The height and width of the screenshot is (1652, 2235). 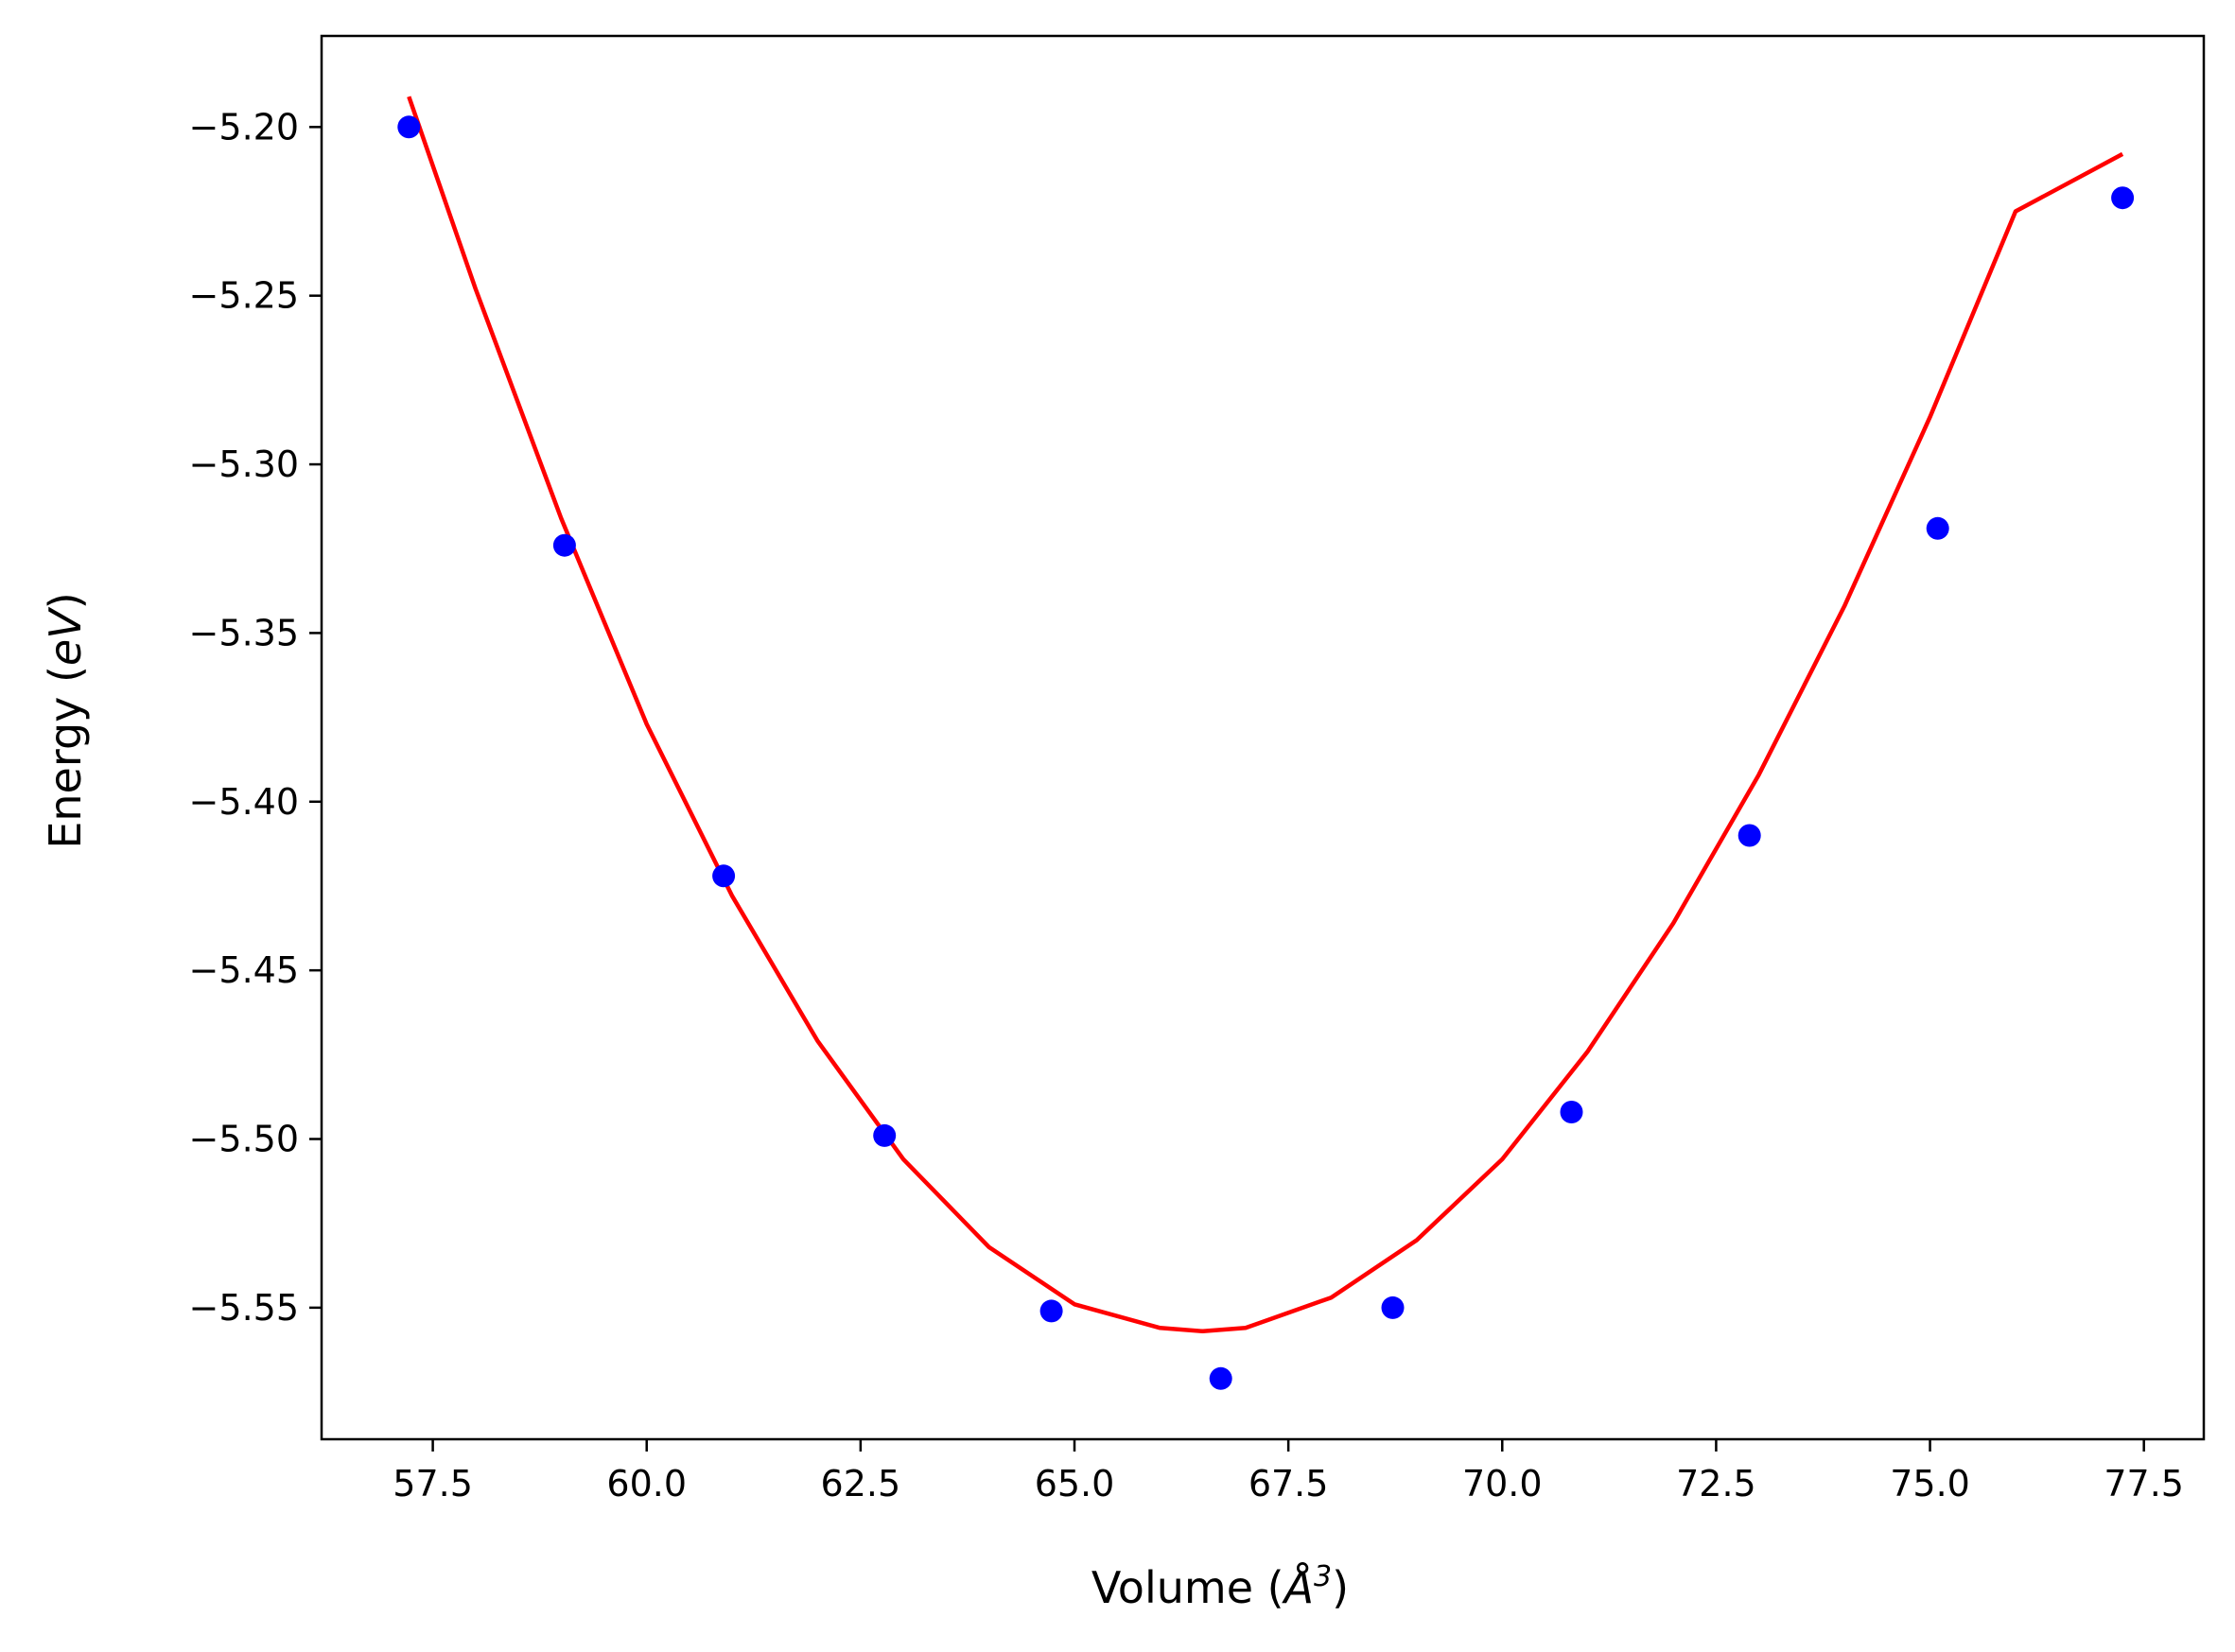 What do you see at coordinates (433, 1484) in the screenshot?
I see `x-tick-label: 57.5` at bounding box center [433, 1484].